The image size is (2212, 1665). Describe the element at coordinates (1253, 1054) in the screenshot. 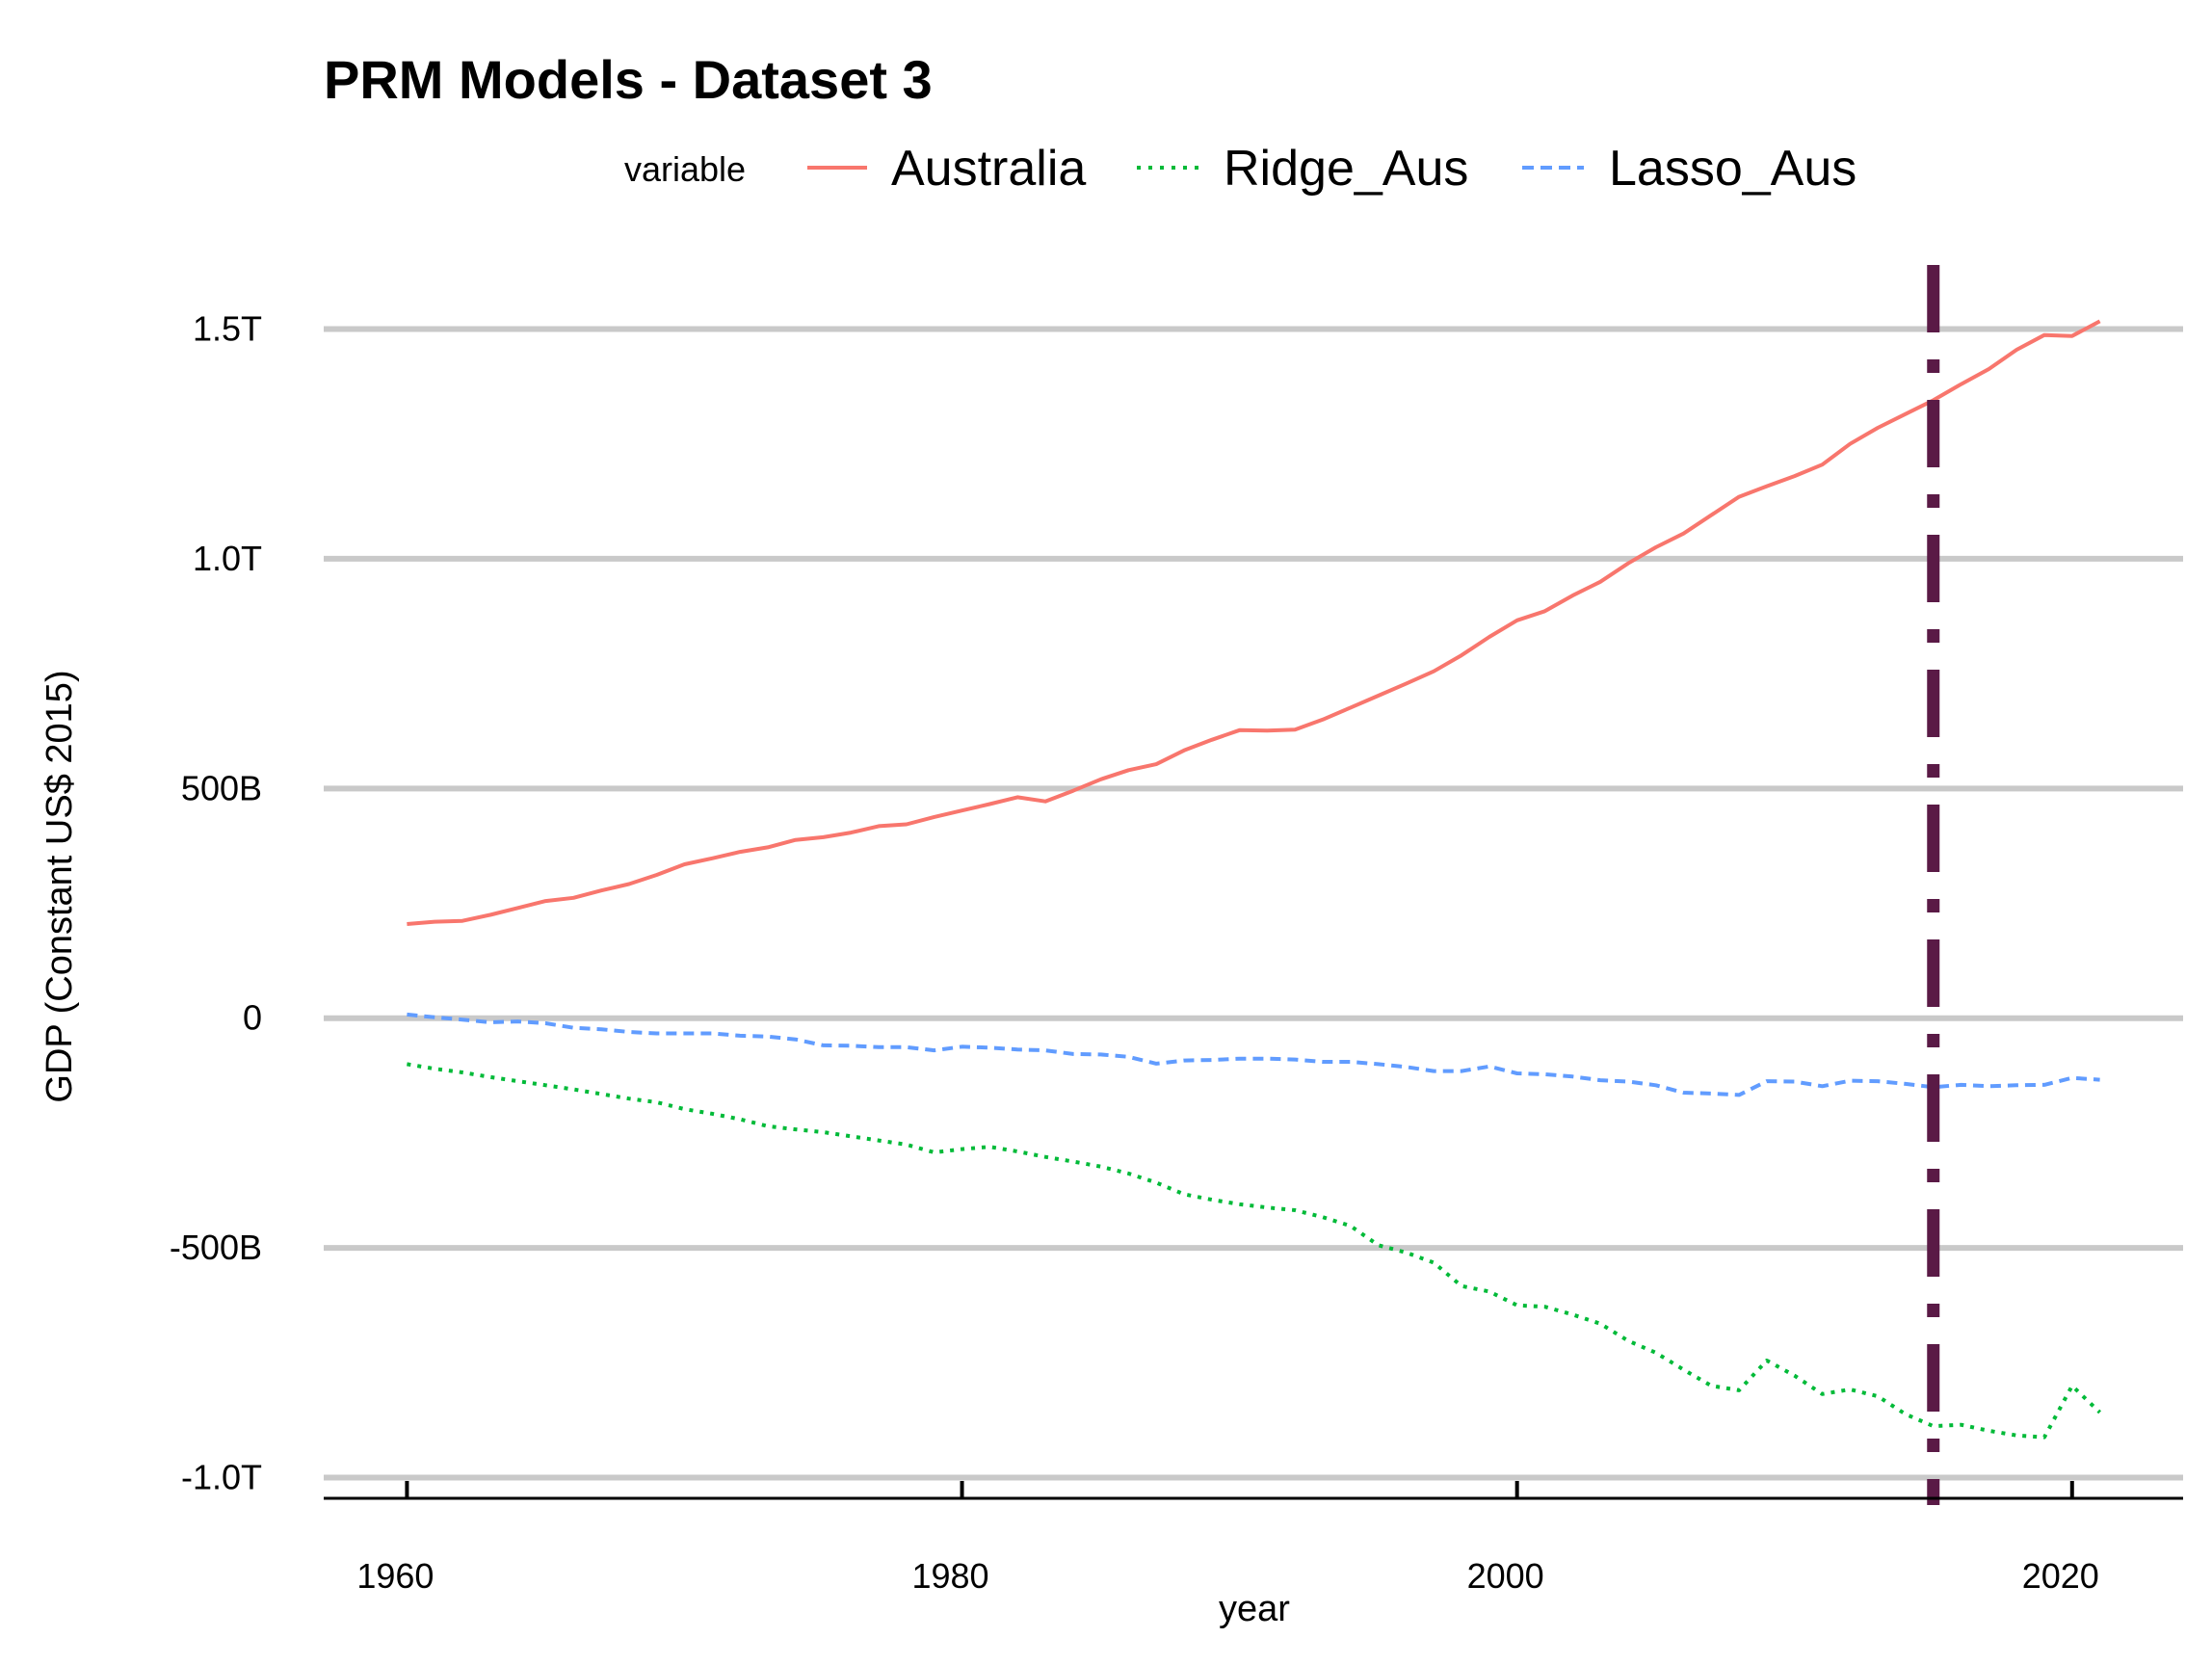

I see `series-line-lasso-aus` at that location.